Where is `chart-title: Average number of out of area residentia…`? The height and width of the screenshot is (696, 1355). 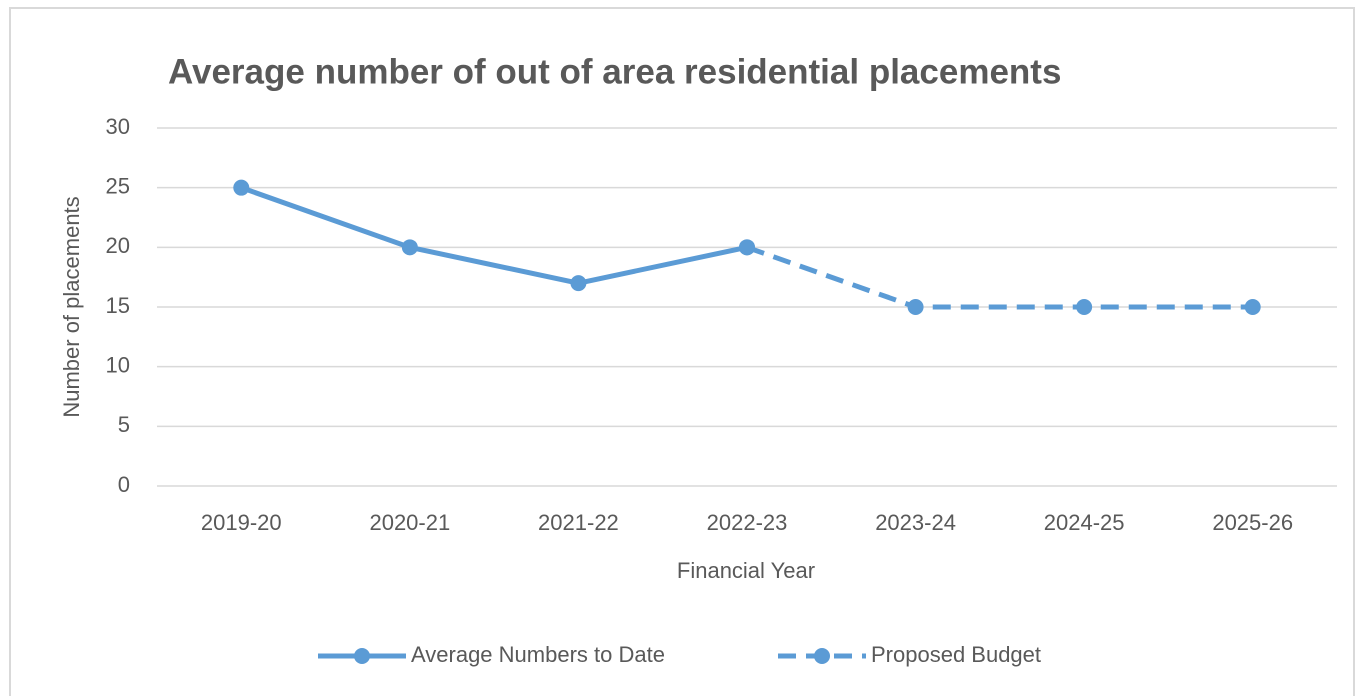 chart-title: Average number of out of area residentia… is located at coordinates (614, 71).